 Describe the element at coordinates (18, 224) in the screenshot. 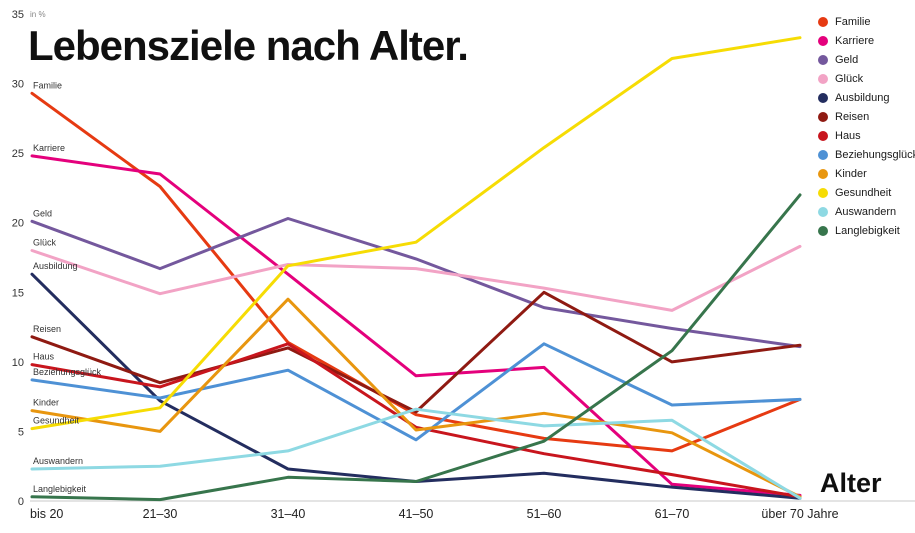

I see `y-tick-label: 20` at that location.